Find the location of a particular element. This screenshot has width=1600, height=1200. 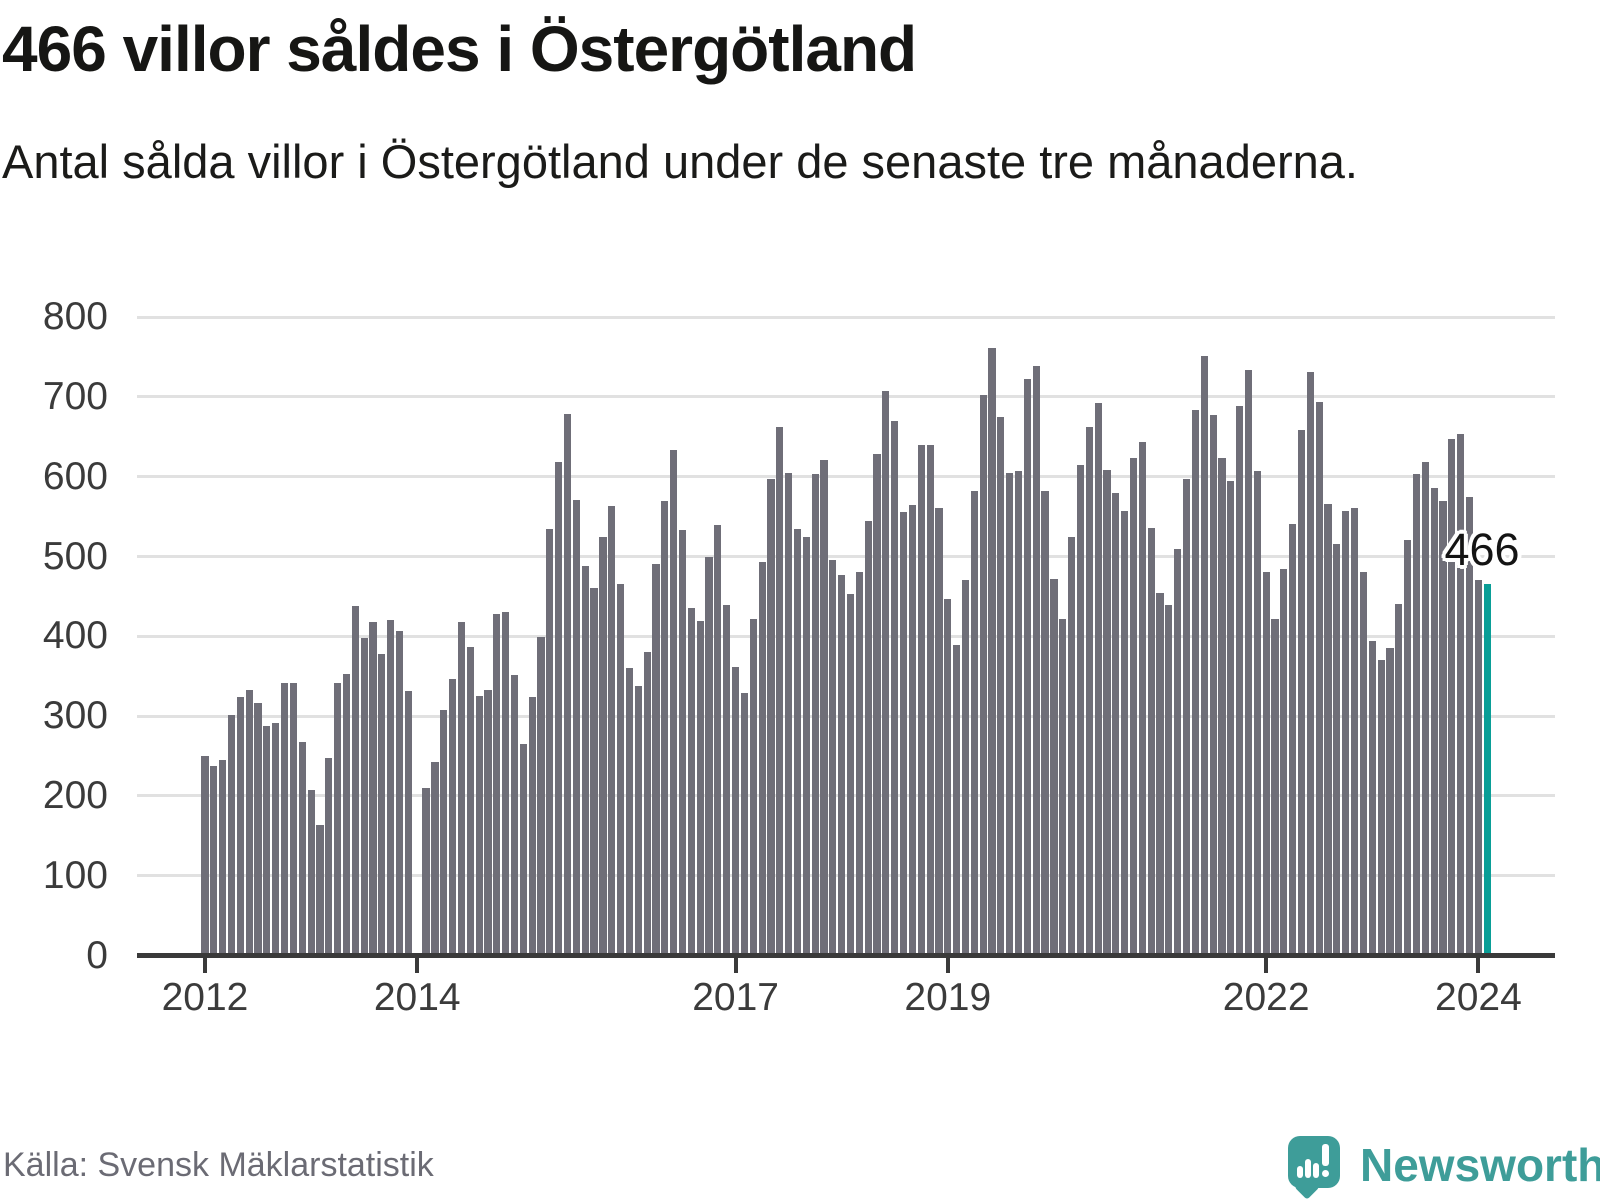

logo-exclamation-icon is located at coordinates (1325, 1155).